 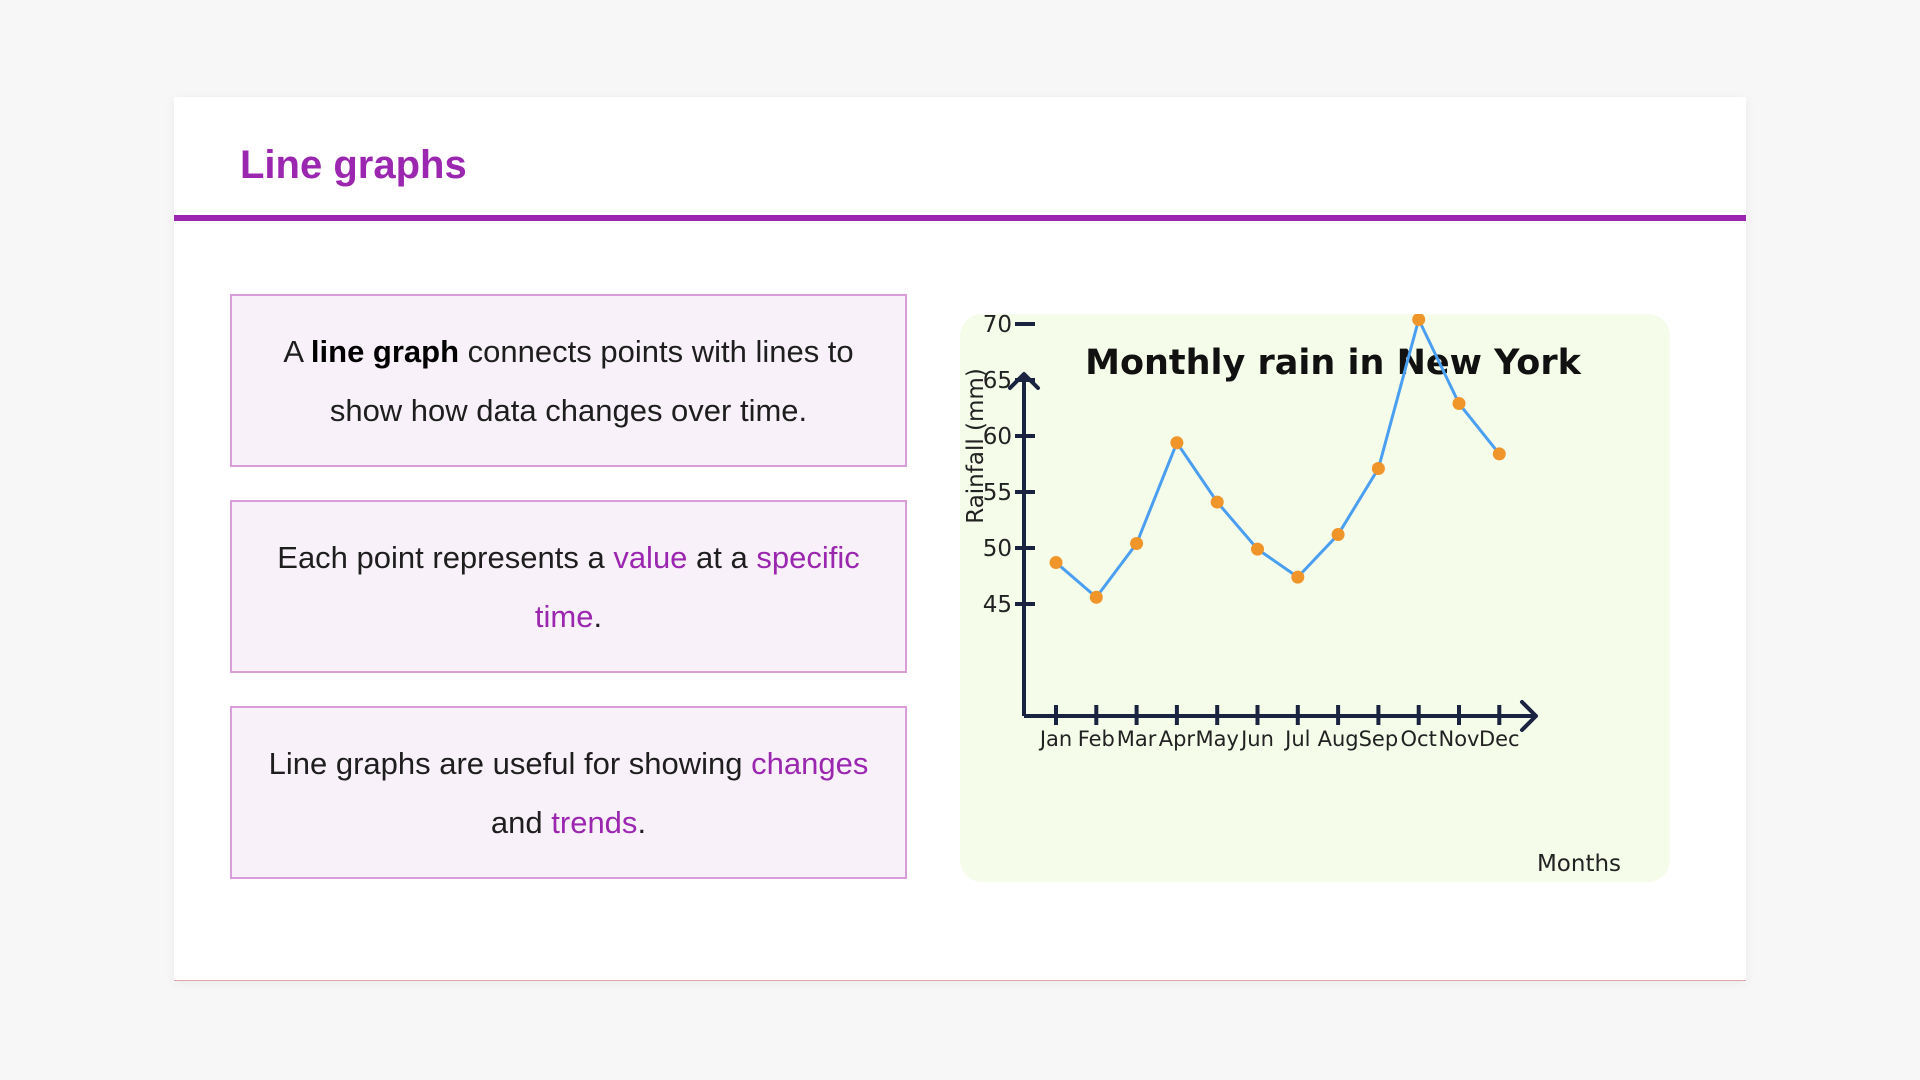 What do you see at coordinates (1529, 716) in the screenshot?
I see `x-axis-arrow` at bounding box center [1529, 716].